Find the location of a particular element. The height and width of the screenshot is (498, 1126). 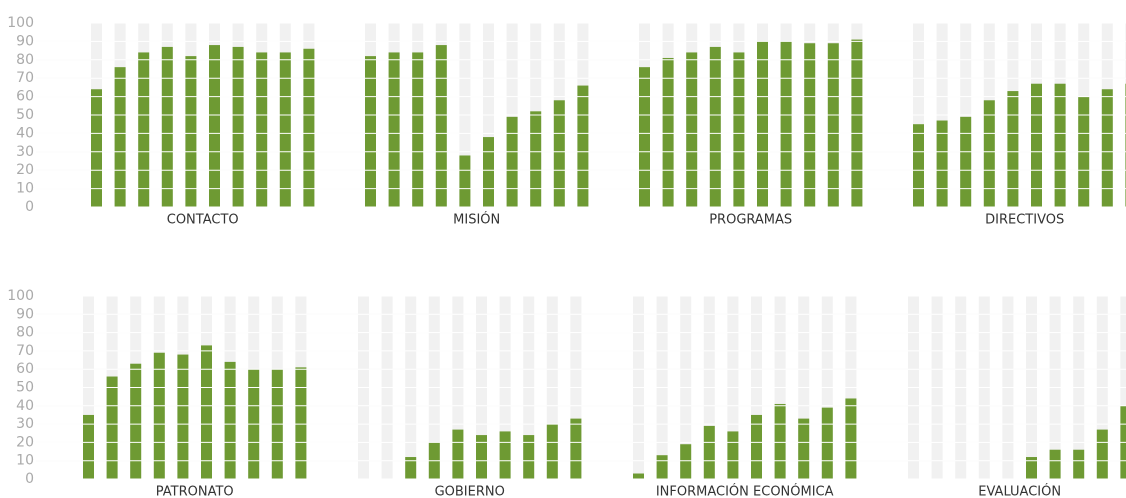

panel-label: GOBIERNO is located at coordinates (470, 491).